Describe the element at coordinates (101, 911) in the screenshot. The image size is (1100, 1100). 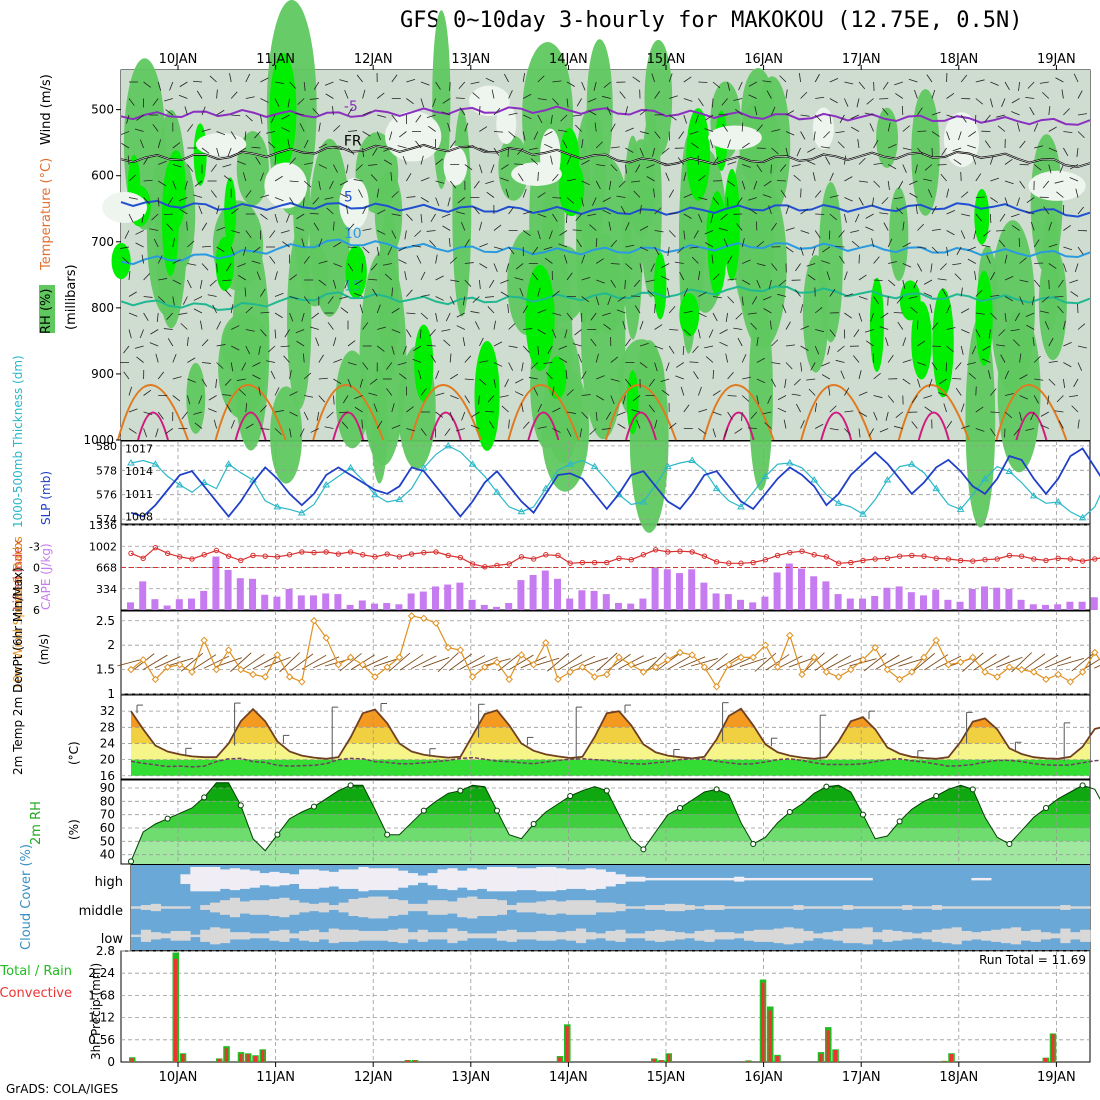
I see `cloud-row-middle: middle` at that location.